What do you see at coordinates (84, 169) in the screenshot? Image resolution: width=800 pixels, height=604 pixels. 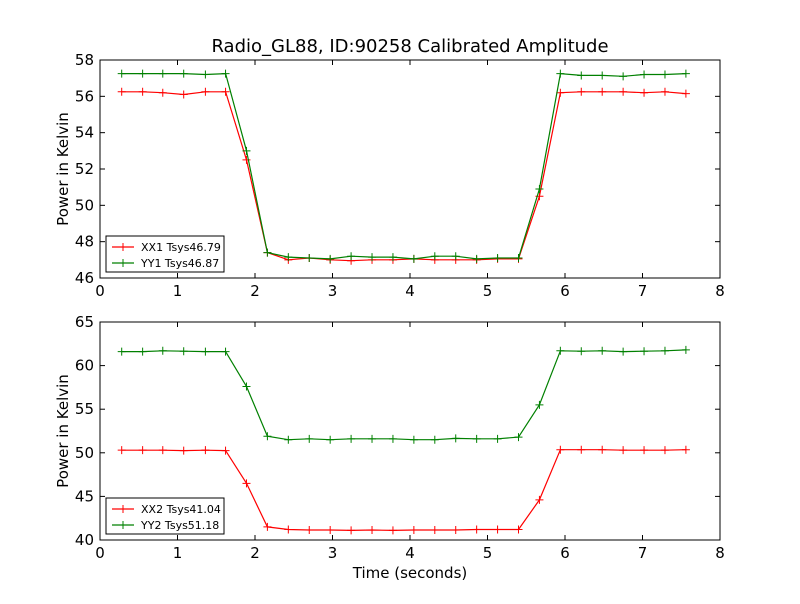 I see `y-tick-label: 52` at bounding box center [84, 169].